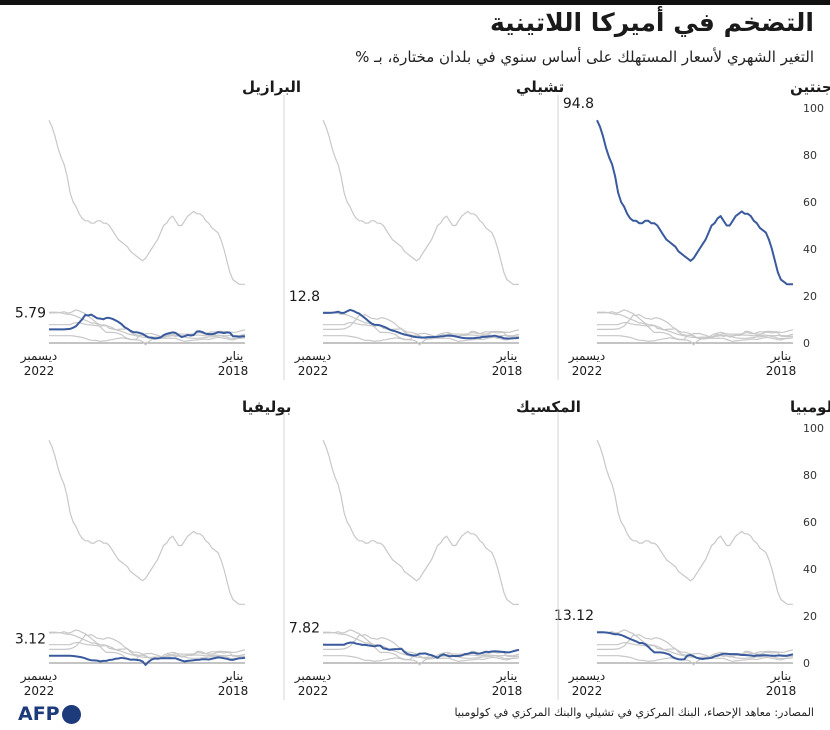  What do you see at coordinates (39, 714) in the screenshot?
I see `afp-logo-text: AFP` at bounding box center [39, 714].